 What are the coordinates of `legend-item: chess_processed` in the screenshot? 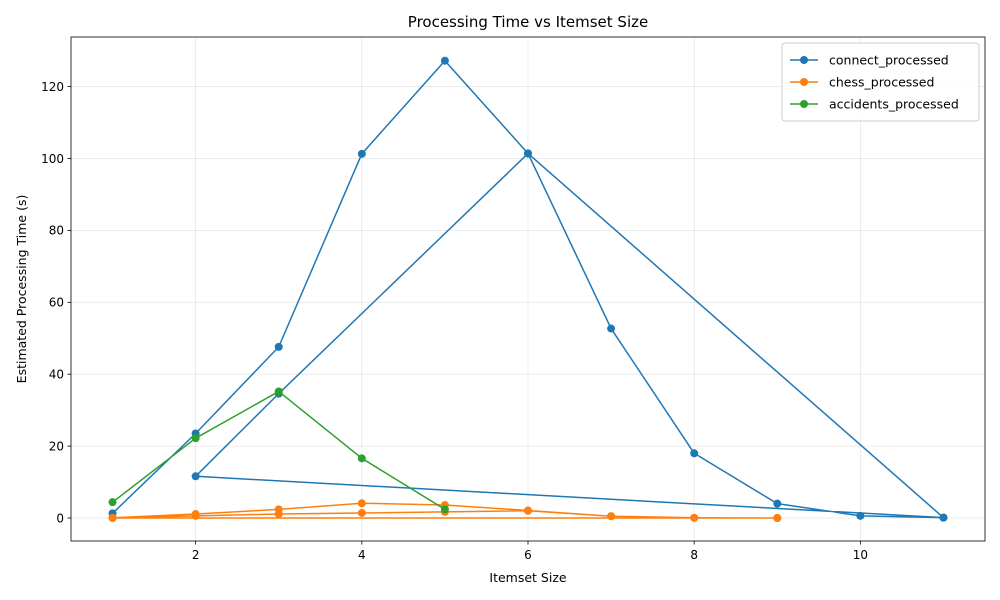 It's located at (862, 82).